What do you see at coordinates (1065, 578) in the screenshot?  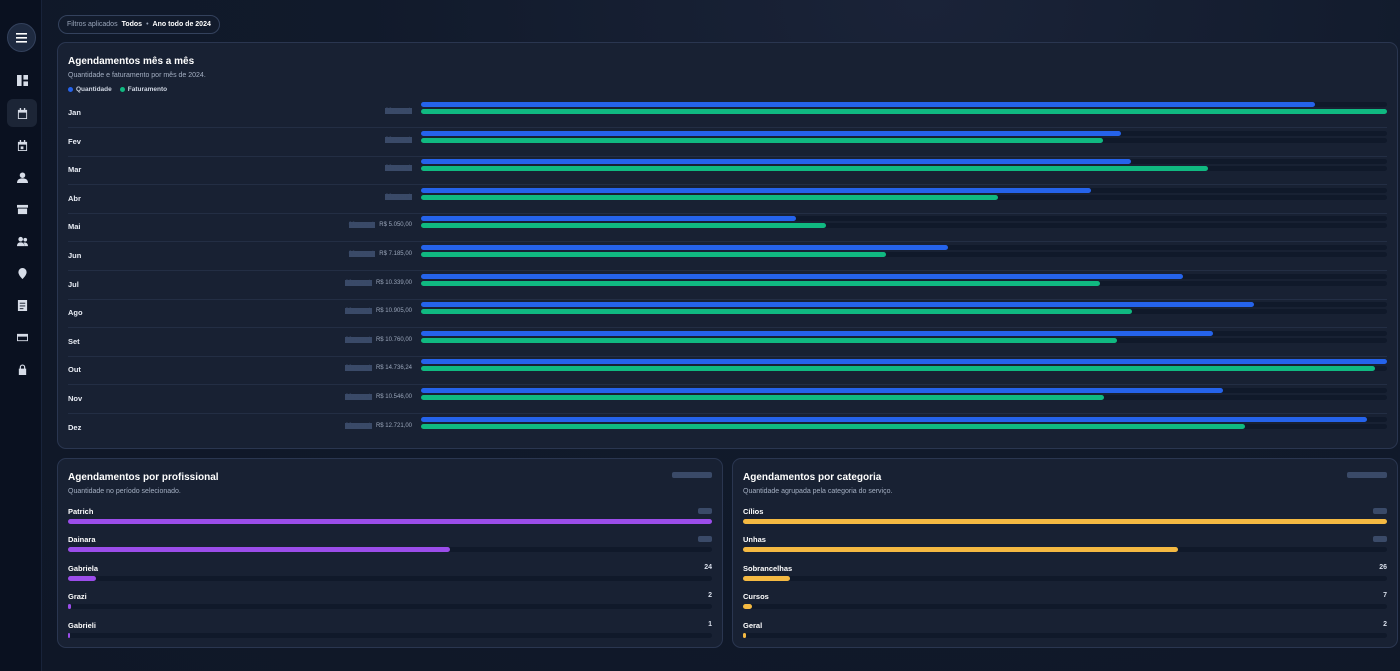 I see `categoria-row: Sobrancelhas 26` at bounding box center [1065, 578].